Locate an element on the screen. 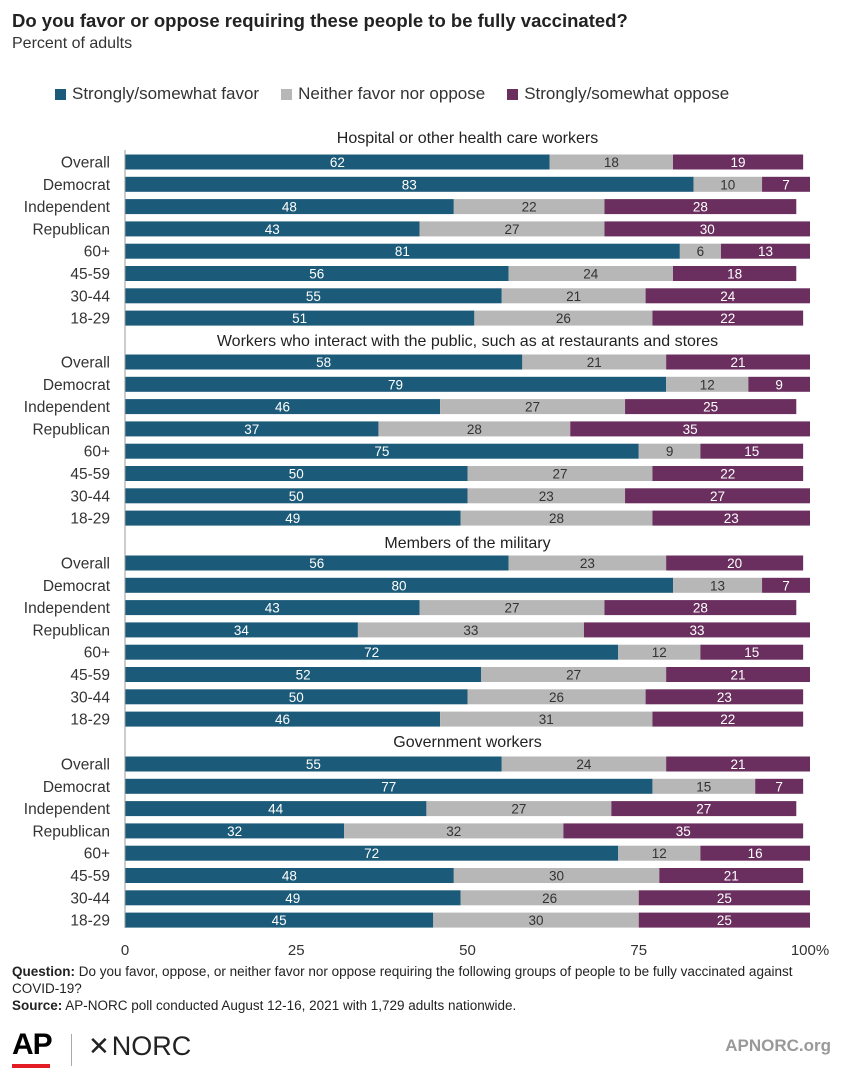 The width and height of the screenshot is (848, 1085). data-label-favor: 62 is located at coordinates (337, 162).